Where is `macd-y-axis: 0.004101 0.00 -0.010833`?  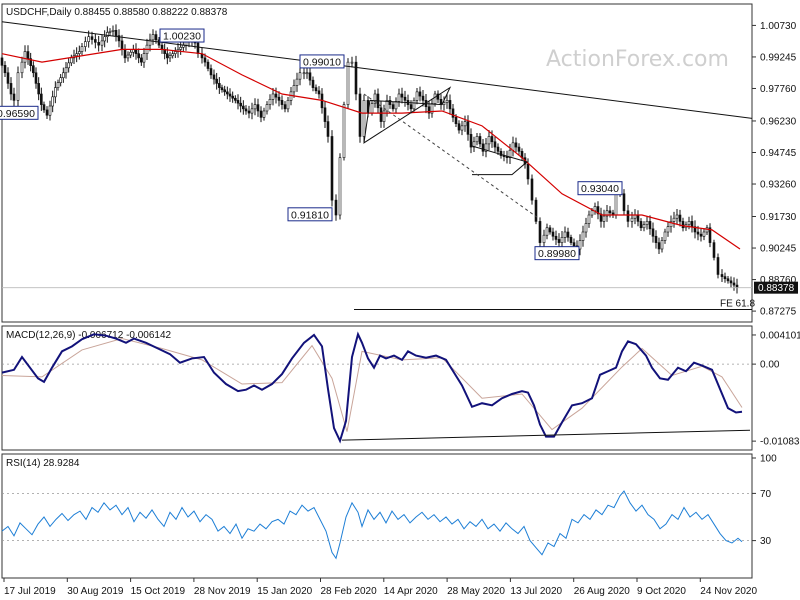 macd-y-axis: 0.004101 0.00 -0.010833 is located at coordinates (776, 389).